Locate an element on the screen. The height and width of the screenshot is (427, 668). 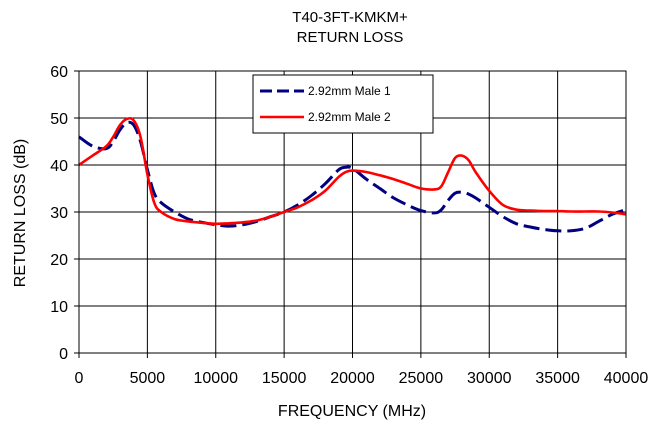
y-tick-label: 50 is located at coordinates (59, 119).